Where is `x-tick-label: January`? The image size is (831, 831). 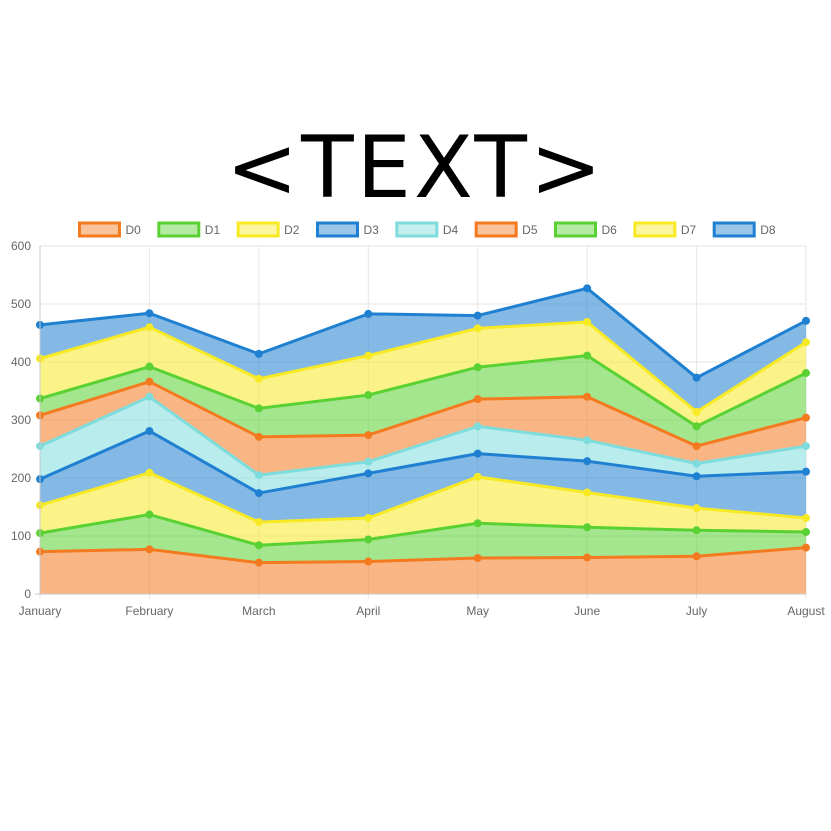 x-tick-label: January is located at coordinates (40, 611).